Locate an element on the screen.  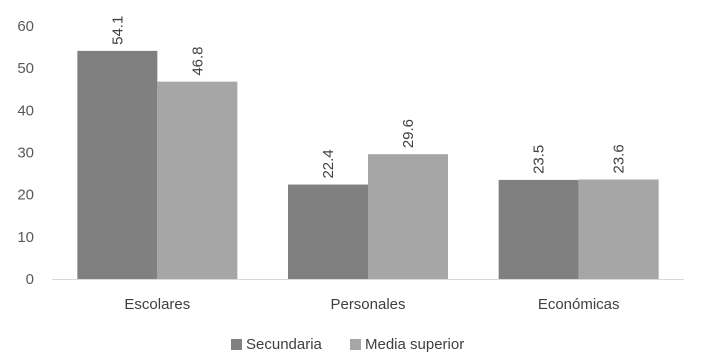
y-axis-ticks: 0 10 20 30 40 50 60 is located at coordinates (25, 153).